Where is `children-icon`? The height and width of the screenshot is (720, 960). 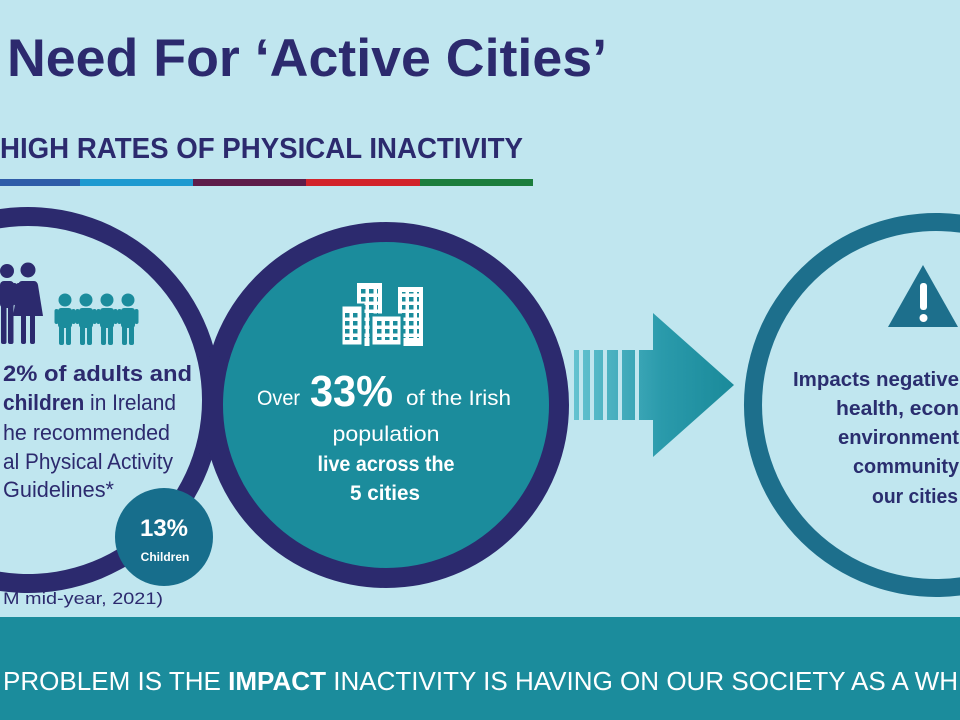 children-icon is located at coordinates (96, 319).